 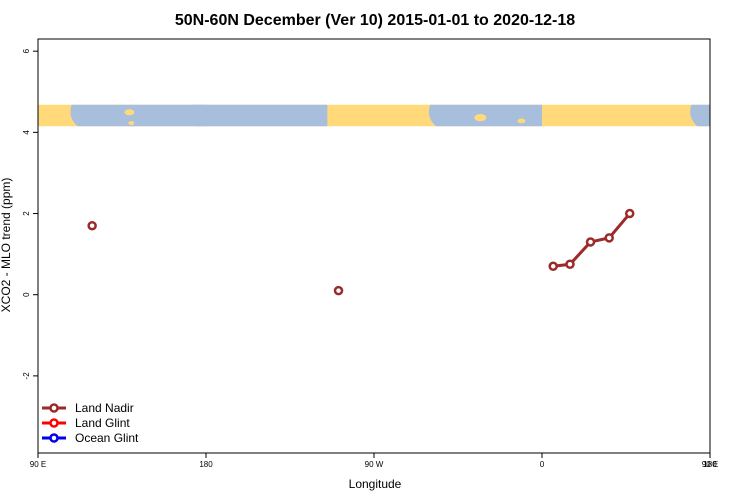 I want to click on y-tick-label: 2, so click(x=26, y=213).